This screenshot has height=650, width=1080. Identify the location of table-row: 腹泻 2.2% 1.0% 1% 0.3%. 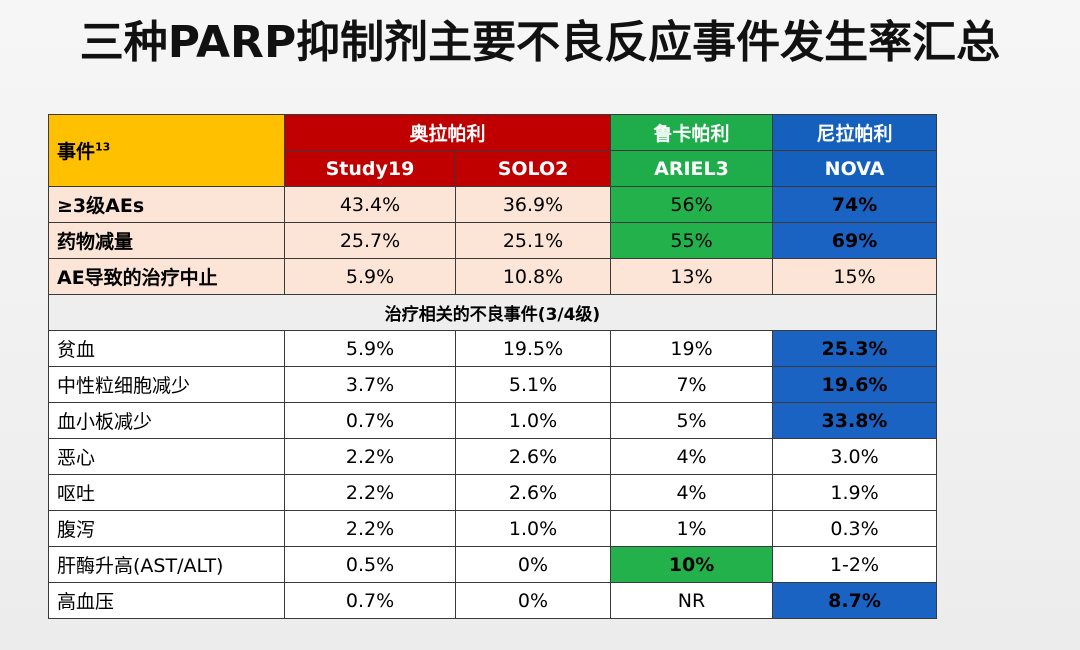
(493, 528).